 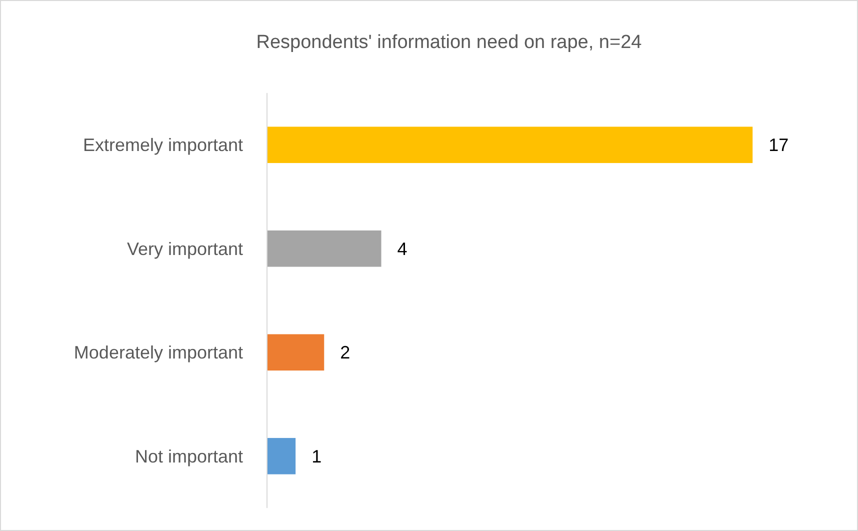 What do you see at coordinates (402, 248) in the screenshot?
I see `data-label: 4` at bounding box center [402, 248].